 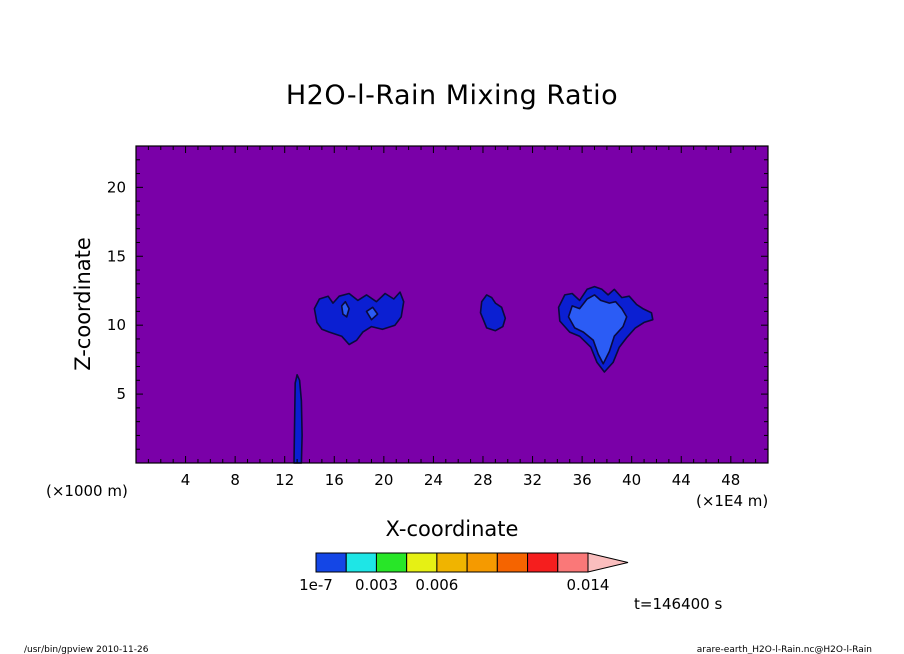 What do you see at coordinates (452, 529) in the screenshot?
I see `x-axis-label: X-coordinate` at bounding box center [452, 529].